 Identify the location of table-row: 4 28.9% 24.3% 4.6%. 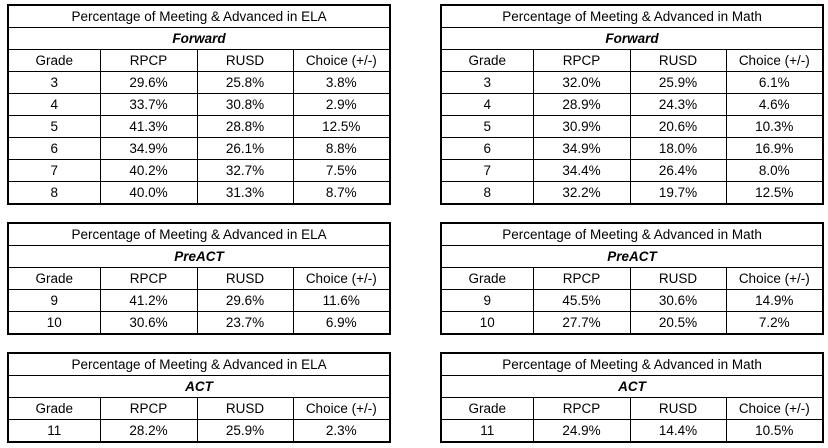
(632, 104).